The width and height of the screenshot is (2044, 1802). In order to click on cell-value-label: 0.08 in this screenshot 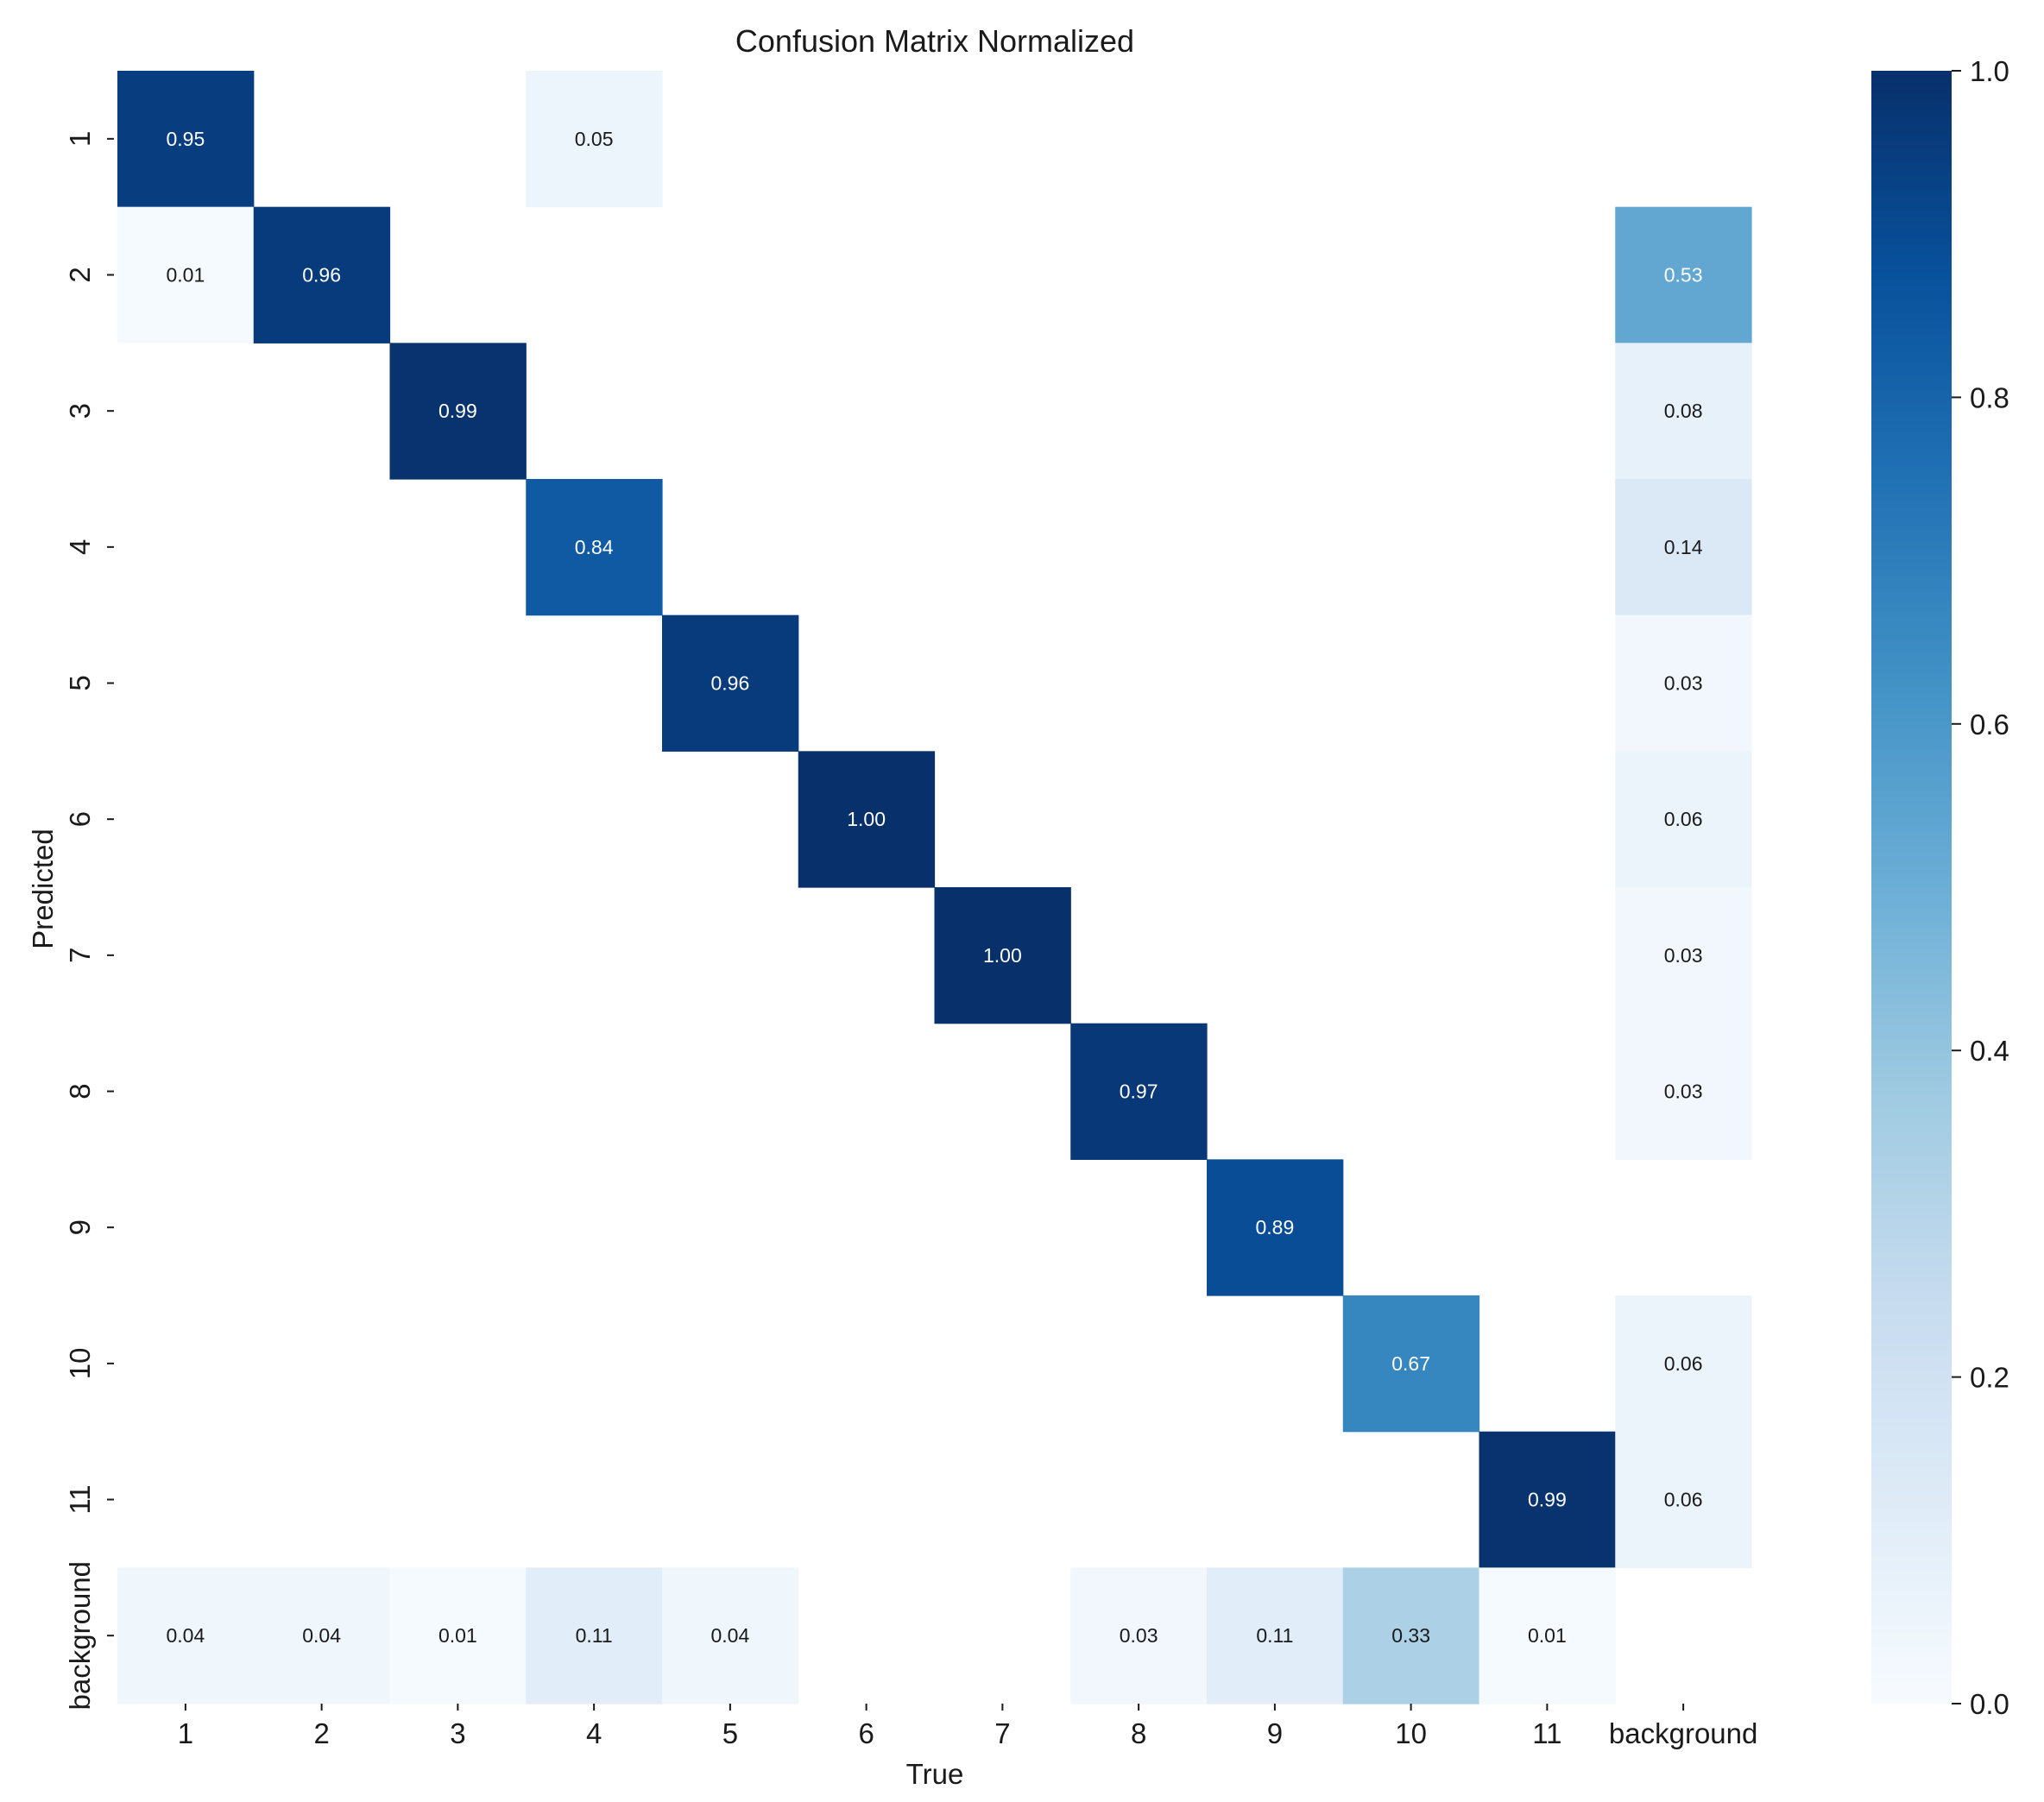, I will do `click(1683, 411)`.